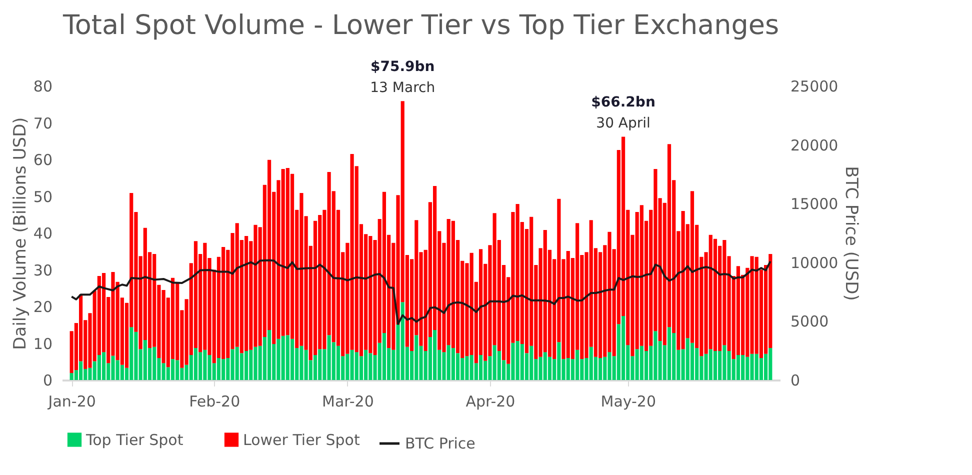 This screenshot has height=475, width=972. I want to click on legend-label: BTC Price, so click(440, 443).